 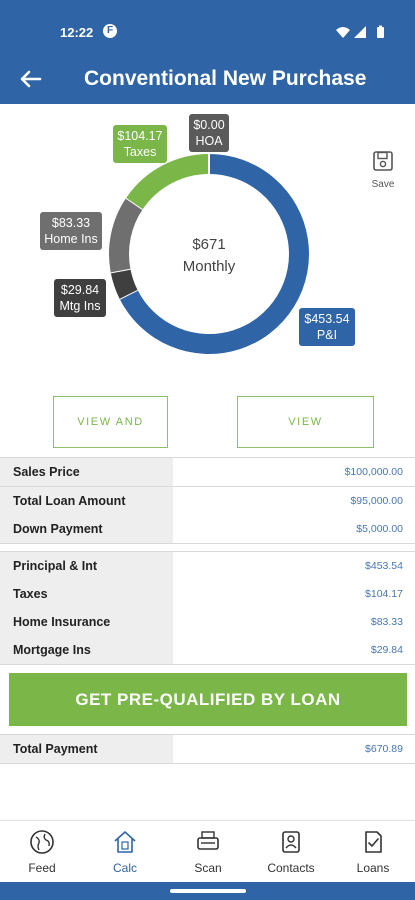 What do you see at coordinates (80, 298) in the screenshot?
I see `mtg-ins-tag: $29.84 Mtg Ins` at bounding box center [80, 298].